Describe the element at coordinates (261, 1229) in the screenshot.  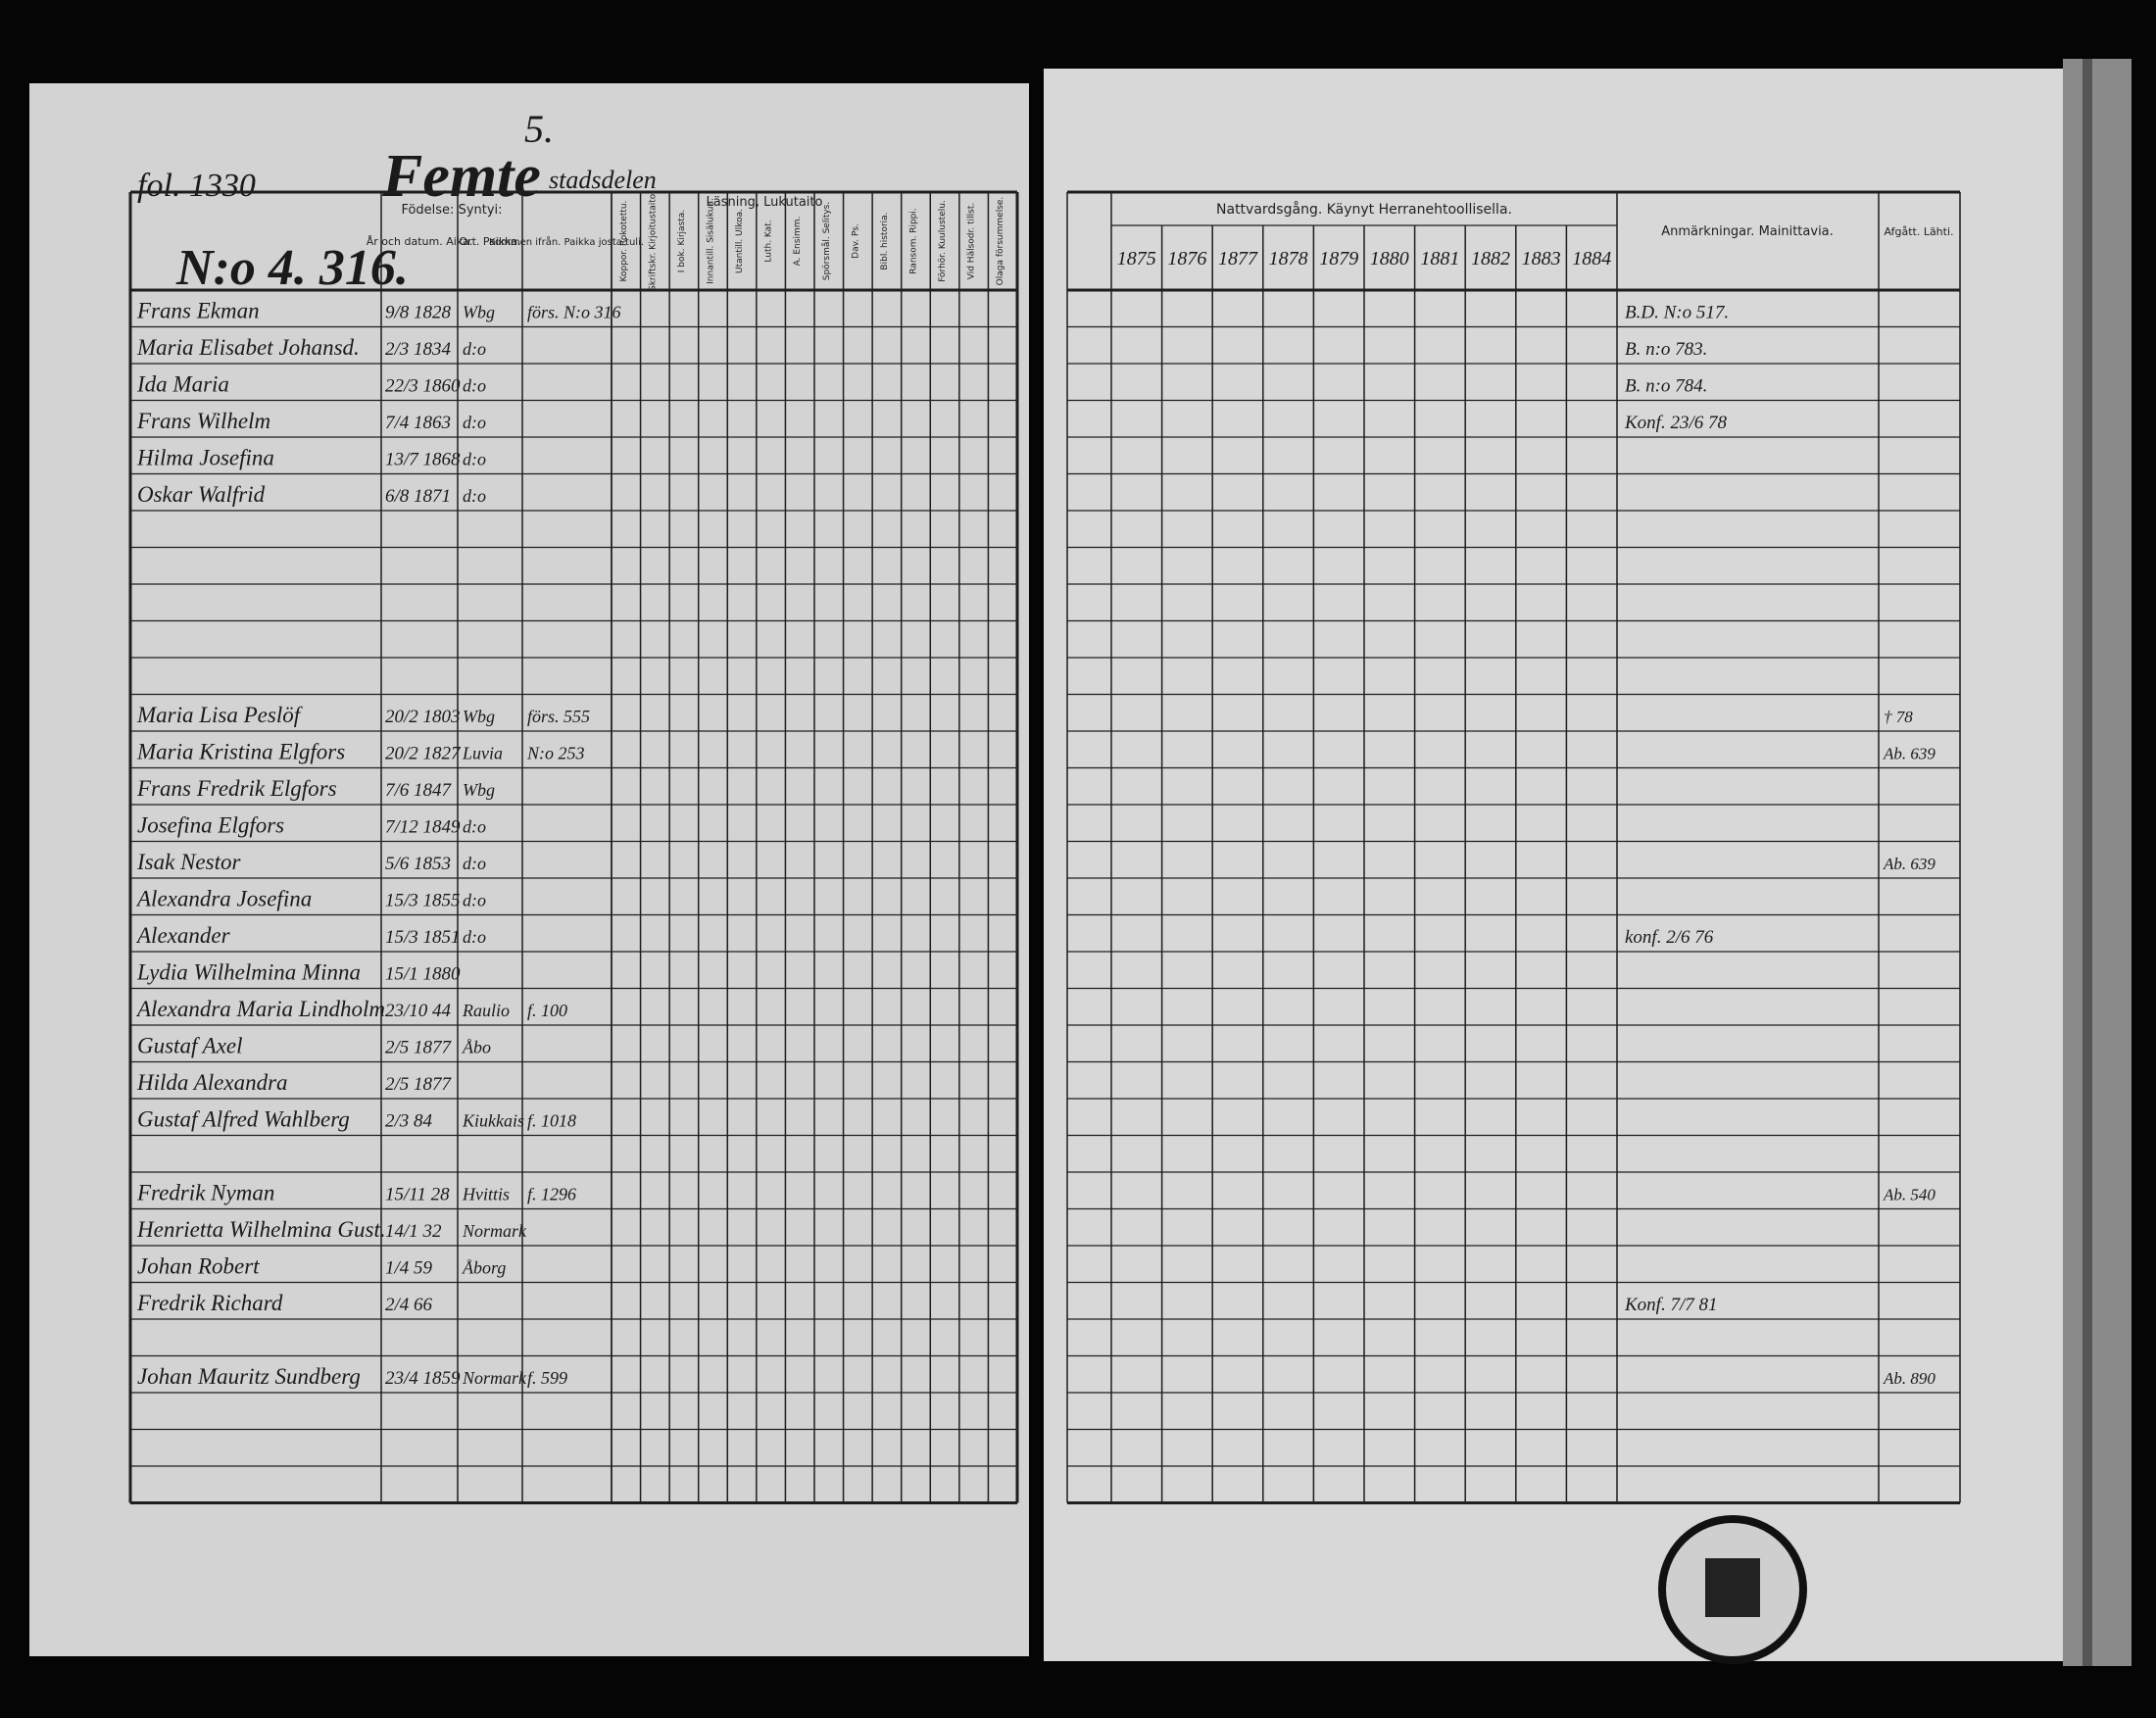
I see `person-name: Henrietta Wilhelmina Gust.` at that location.